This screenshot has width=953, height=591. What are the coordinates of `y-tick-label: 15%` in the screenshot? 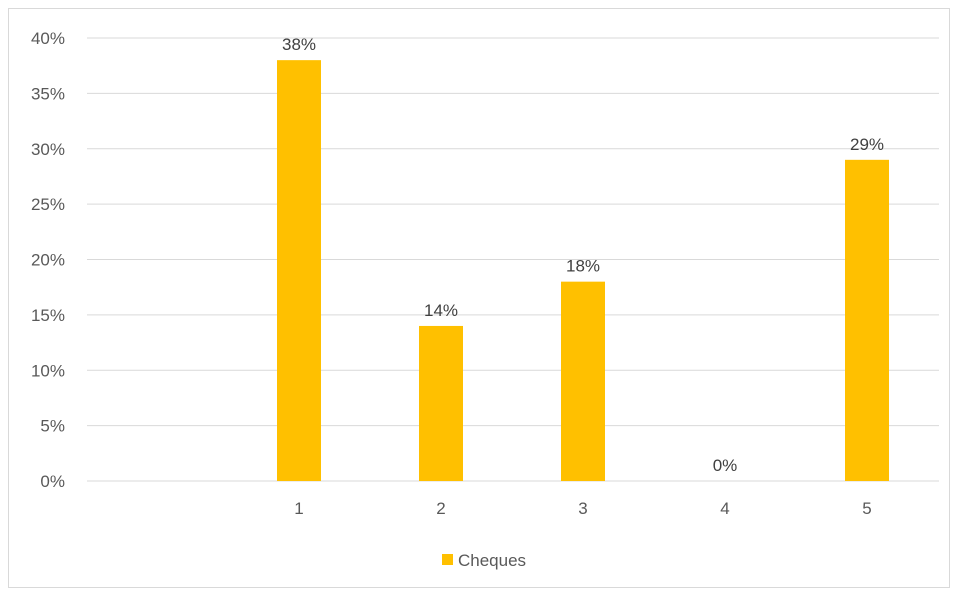 It's located at (48, 315).